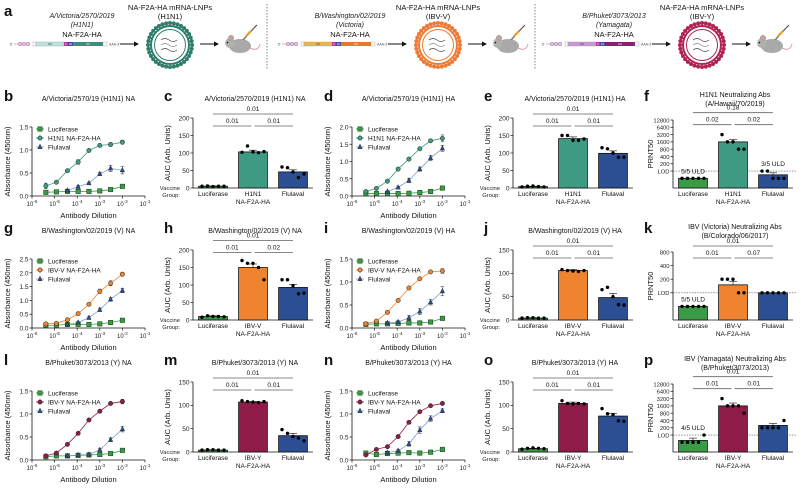 The width and height of the screenshot is (800, 496). Describe the element at coordinates (438, 16) in the screenshot. I see `lnp-subtitle: (IBV-V)` at that location.